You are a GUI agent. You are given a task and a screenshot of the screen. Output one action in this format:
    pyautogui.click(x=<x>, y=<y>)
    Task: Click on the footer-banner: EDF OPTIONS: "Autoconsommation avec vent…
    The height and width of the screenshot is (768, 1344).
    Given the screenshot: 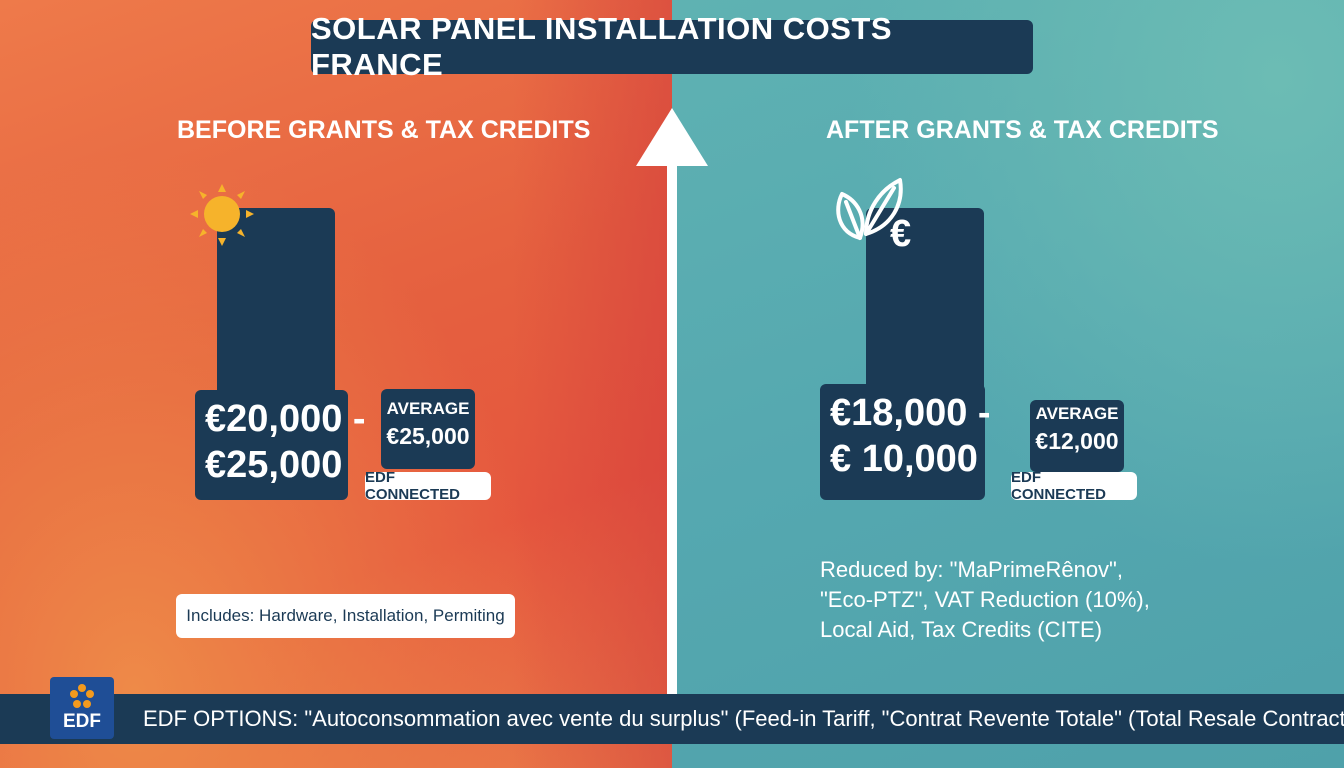 What is the action you would take?
    pyautogui.click(x=672, y=719)
    